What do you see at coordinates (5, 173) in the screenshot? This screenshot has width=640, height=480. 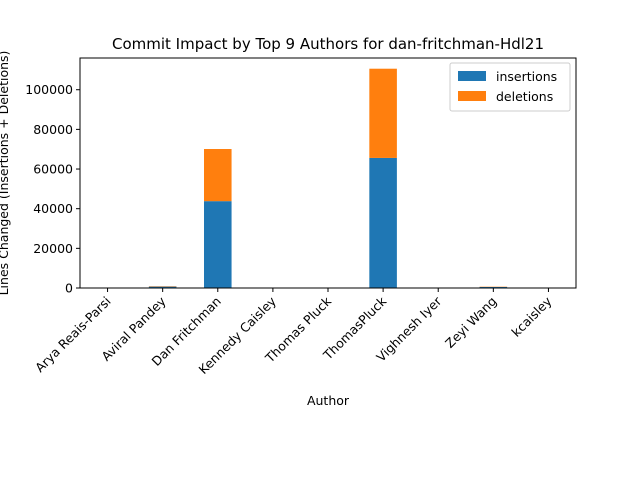 I see `y-axis-label: Lines Changed (Insertions + Deletions)` at bounding box center [5, 173].